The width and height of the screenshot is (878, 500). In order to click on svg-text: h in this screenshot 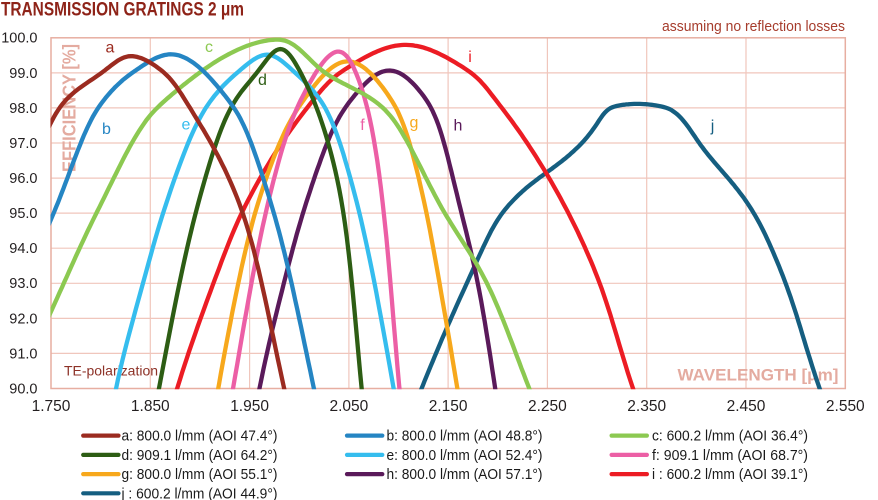, I will do `click(458, 126)`.